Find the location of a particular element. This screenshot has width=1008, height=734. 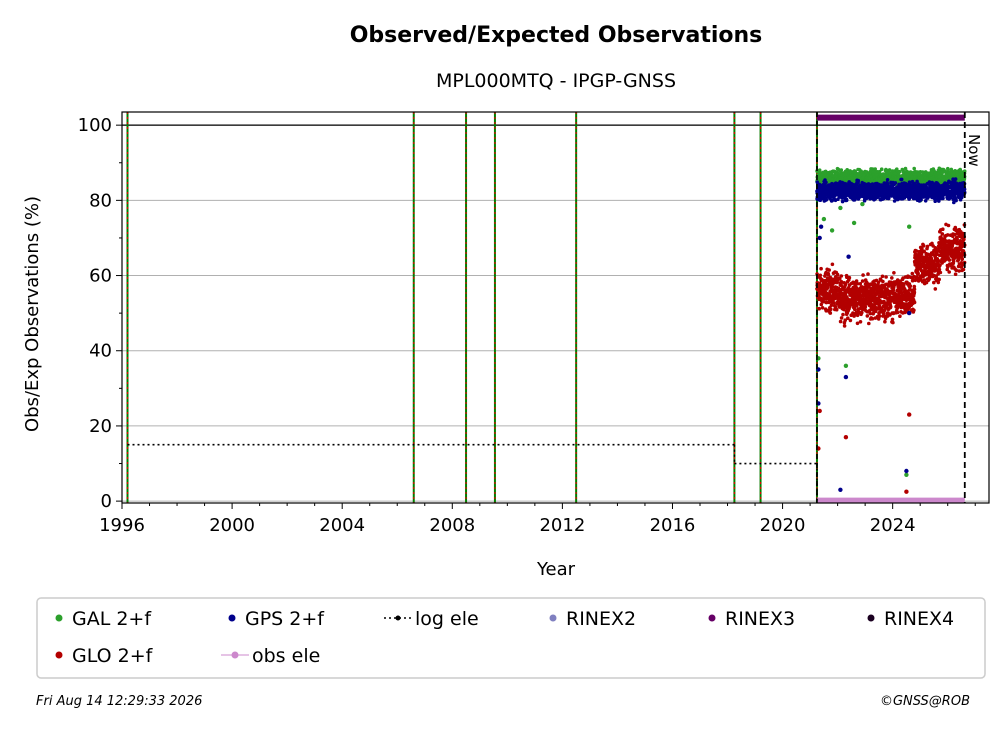

y-axis-label: Obs/Exp Observations (%) is located at coordinates (32, 314).